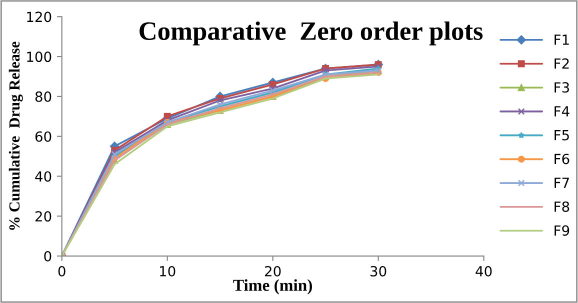 The width and height of the screenshot is (578, 303). Describe the element at coordinates (39, 17) in the screenshot. I see `y-tick-label: 120` at that location.